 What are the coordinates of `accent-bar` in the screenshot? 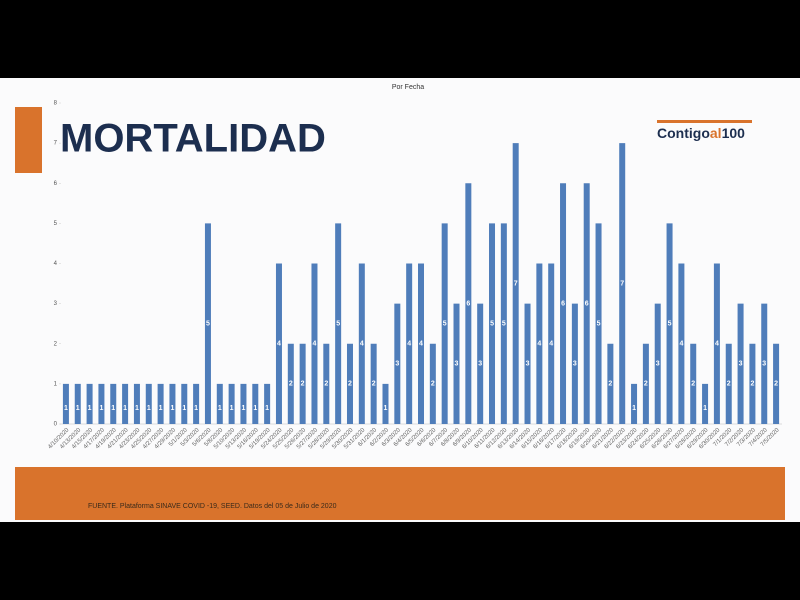 It's located at (28, 140).